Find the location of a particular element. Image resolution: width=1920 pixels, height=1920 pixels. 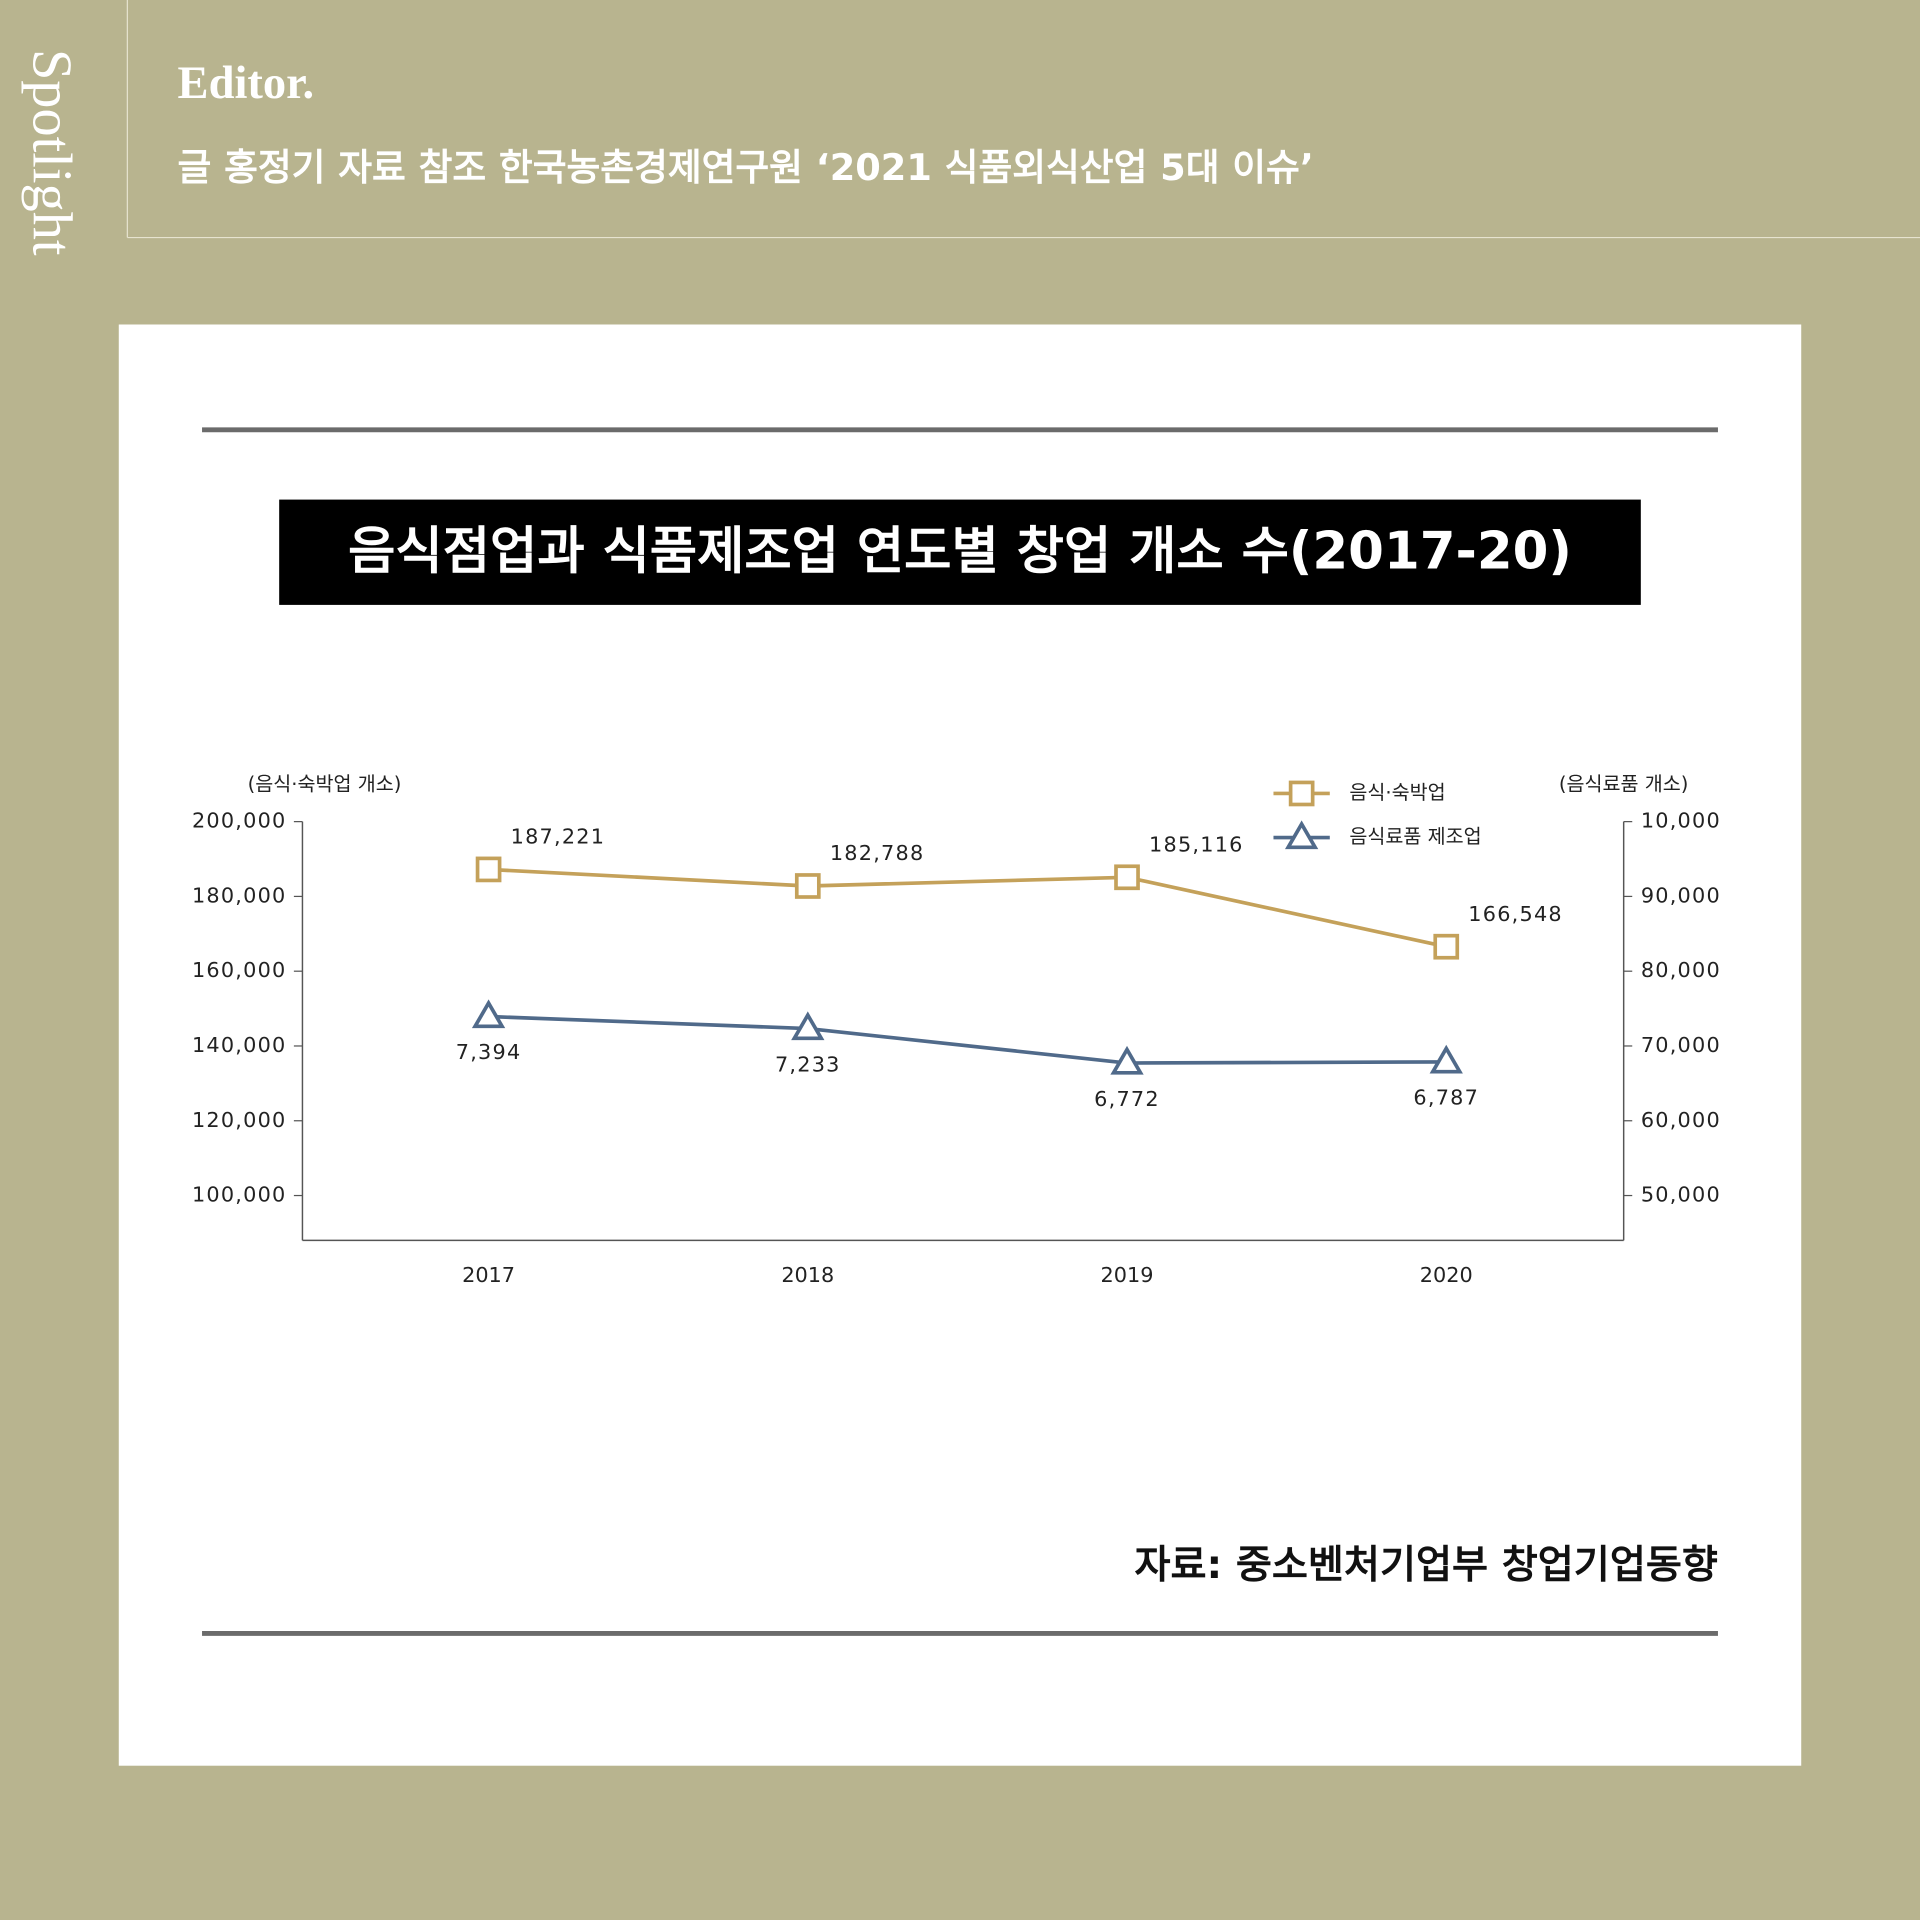

y-tick-label: 140,000 is located at coordinates (239, 1045).